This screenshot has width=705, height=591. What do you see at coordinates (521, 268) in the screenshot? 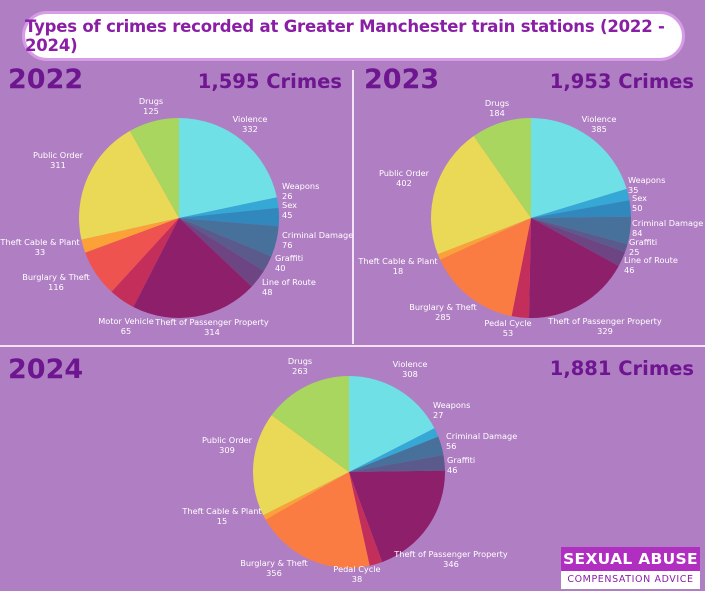
I see `pie-slice-2023-pedal-cycle` at bounding box center [521, 268].